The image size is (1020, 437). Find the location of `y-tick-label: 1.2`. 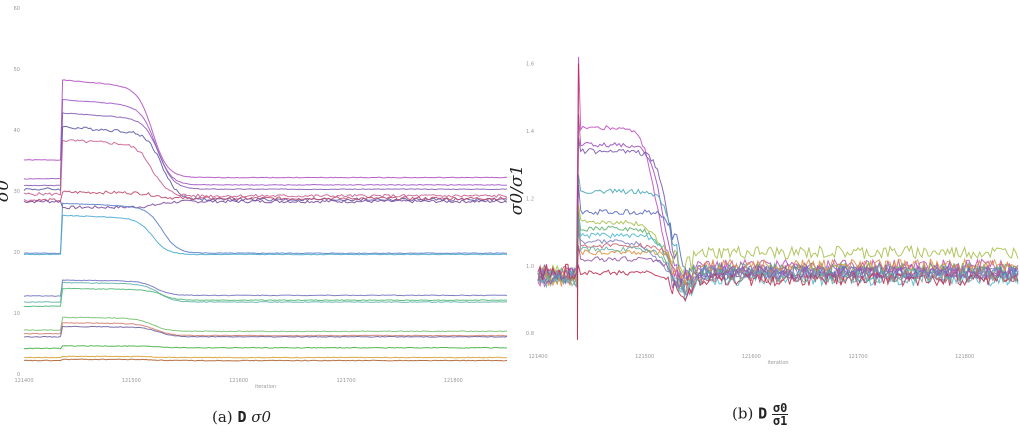

y-tick-label: 1.2 is located at coordinates (530, 199).